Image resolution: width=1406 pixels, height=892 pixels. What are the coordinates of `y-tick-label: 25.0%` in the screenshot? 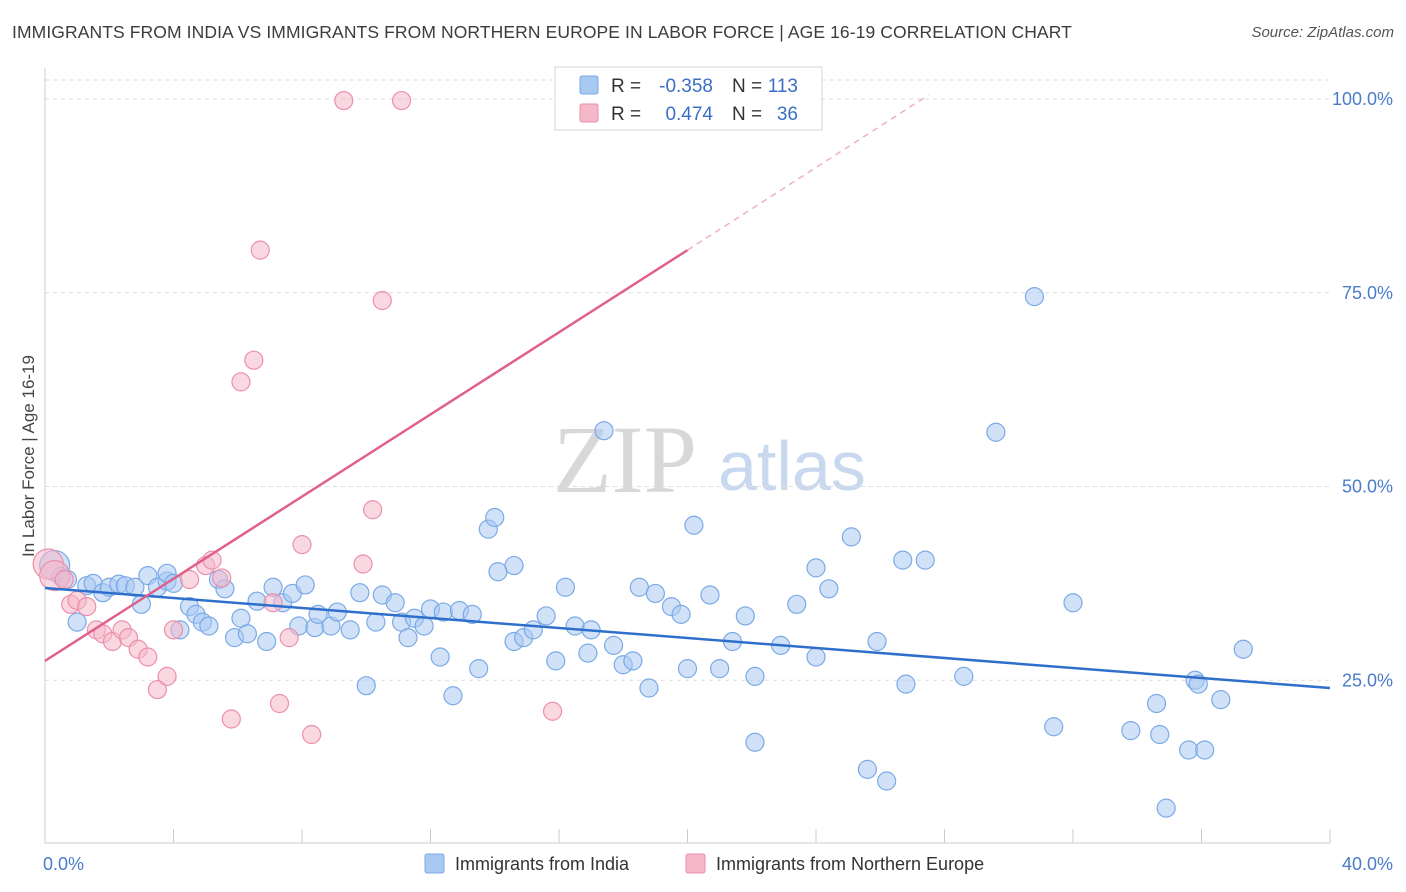 It's located at (1367, 680).